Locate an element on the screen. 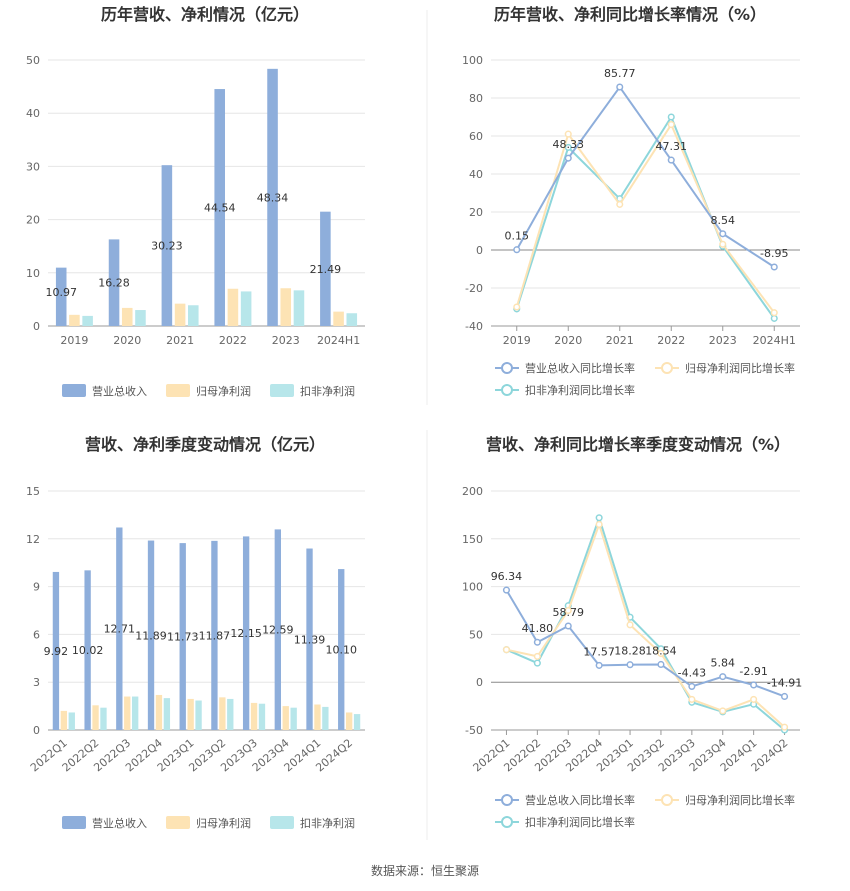 Image resolution: width=850 pixels, height=891 pixels. chart-title: 历年营收、净利同比增长率情况（%） is located at coordinates (630, 14).